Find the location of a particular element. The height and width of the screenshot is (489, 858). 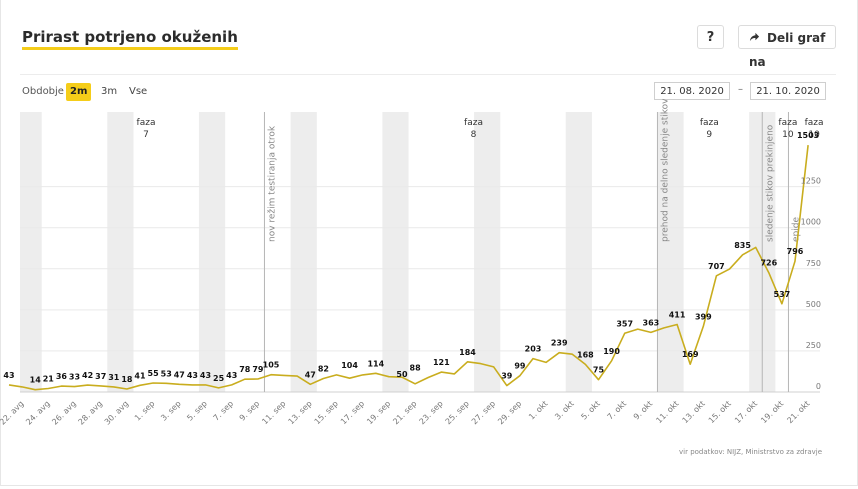

share-button-label: Deli graf na is located at coordinates (787, 50).